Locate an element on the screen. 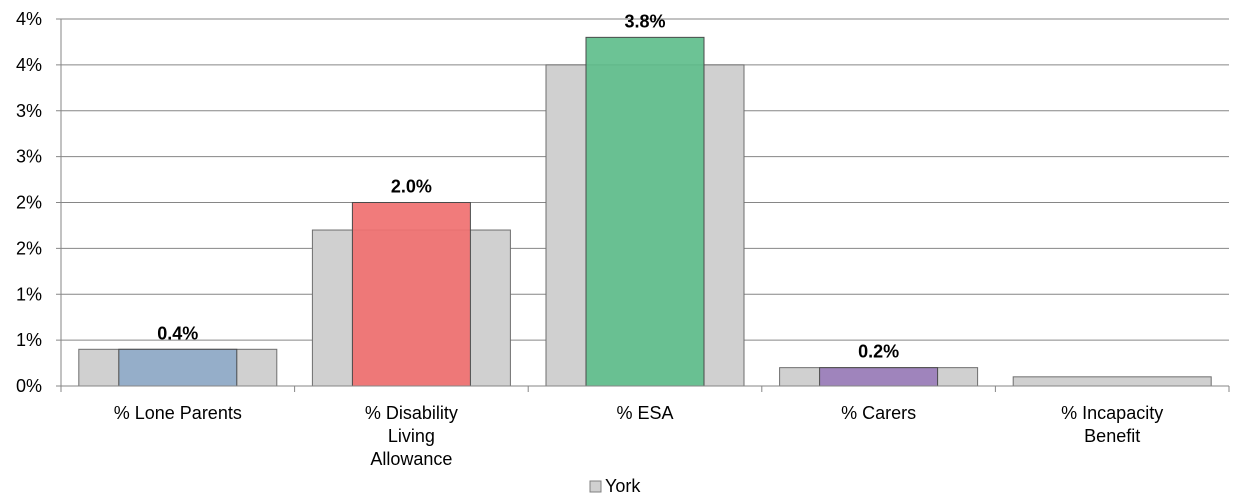 This screenshot has width=1239, height=497. x-tick-label: % Disability Living Allowance is located at coordinates (411, 436).